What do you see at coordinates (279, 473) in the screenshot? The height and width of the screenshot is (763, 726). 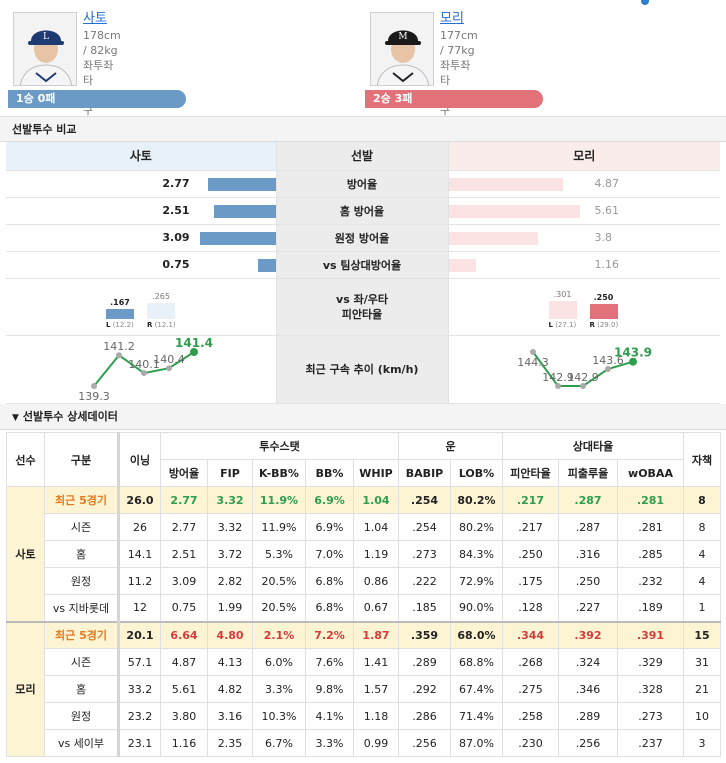 I see `subhead-2: K-BB%` at bounding box center [279, 473].